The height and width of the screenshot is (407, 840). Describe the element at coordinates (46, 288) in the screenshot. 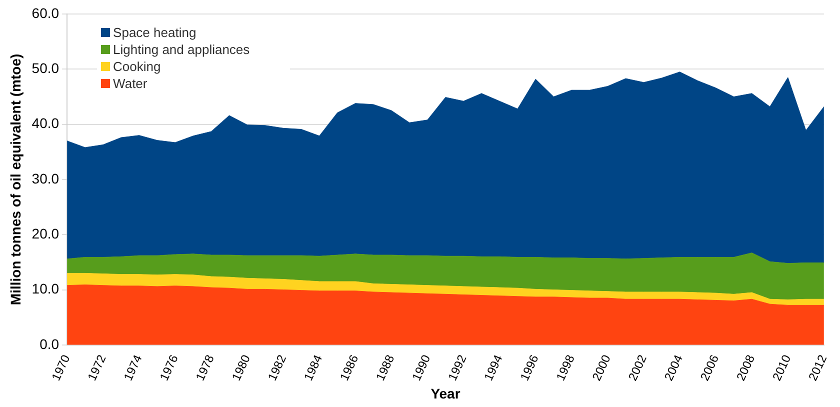

I see `y-tick-label: 10.0` at that location.